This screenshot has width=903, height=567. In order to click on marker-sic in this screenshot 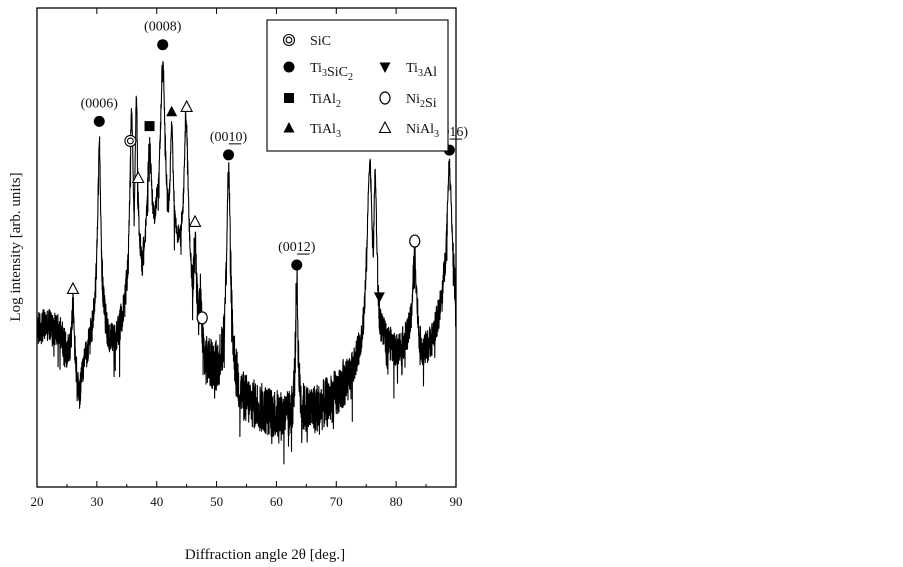, I will do `click(130, 140)`.